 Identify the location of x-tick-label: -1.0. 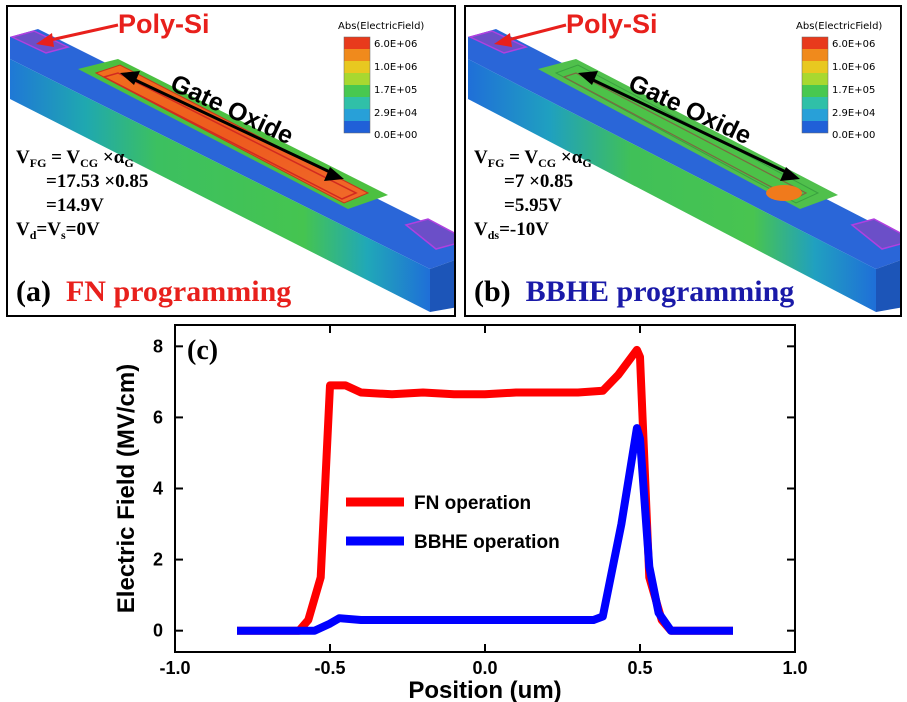
(174, 668).